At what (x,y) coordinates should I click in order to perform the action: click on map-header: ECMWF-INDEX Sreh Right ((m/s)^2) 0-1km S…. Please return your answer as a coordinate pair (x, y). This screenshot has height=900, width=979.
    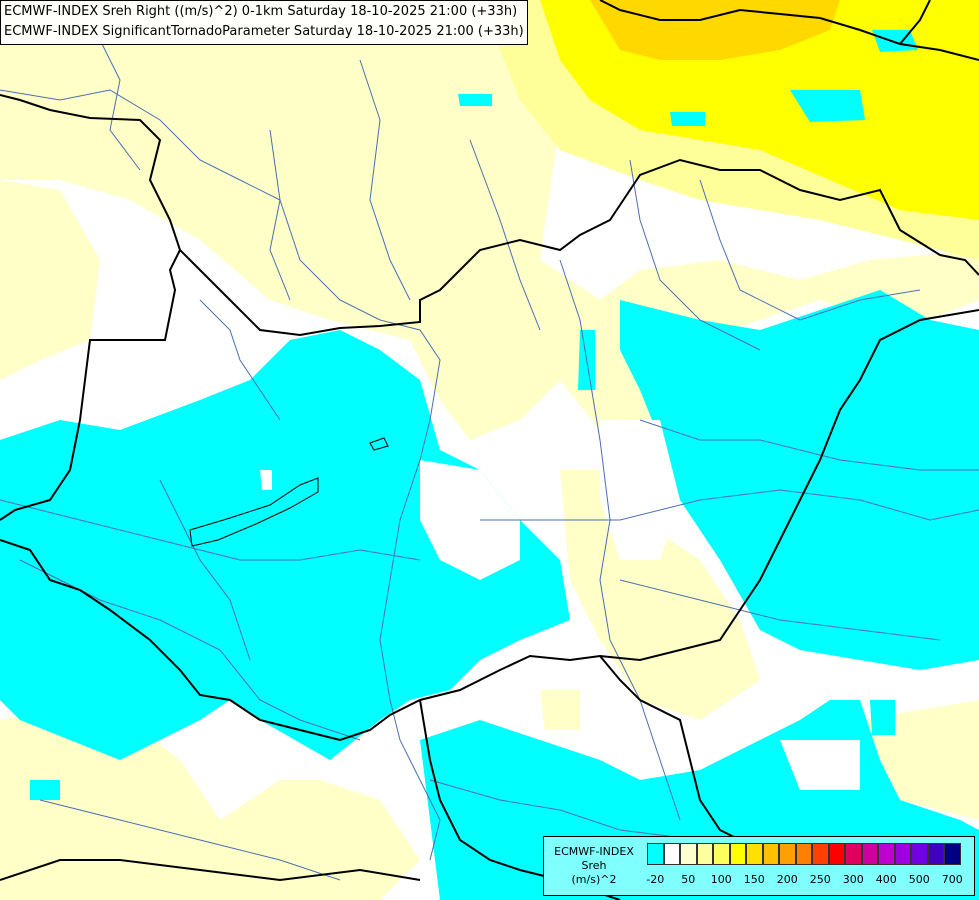
    Looking at the image, I should click on (264, 22).